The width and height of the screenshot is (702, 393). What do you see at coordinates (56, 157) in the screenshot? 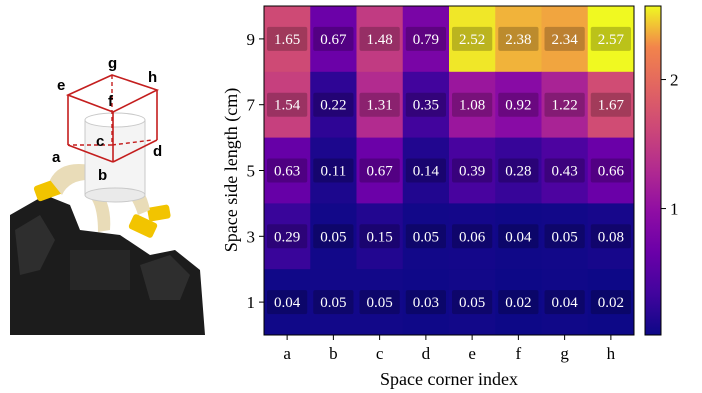
I see `corner-label-a: a` at bounding box center [56, 157].